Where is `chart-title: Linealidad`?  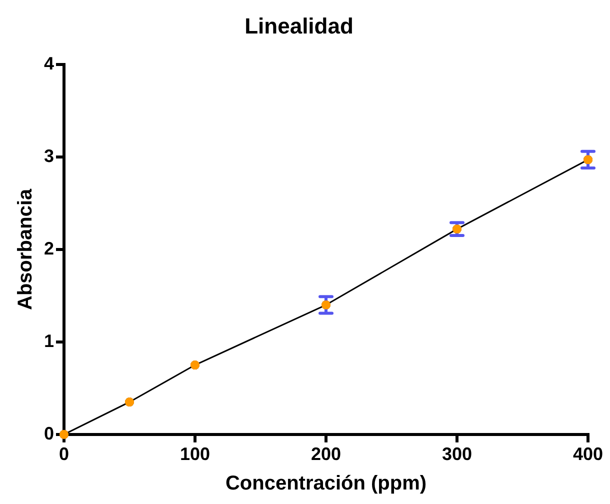 chart-title: Linealidad is located at coordinates (299, 25).